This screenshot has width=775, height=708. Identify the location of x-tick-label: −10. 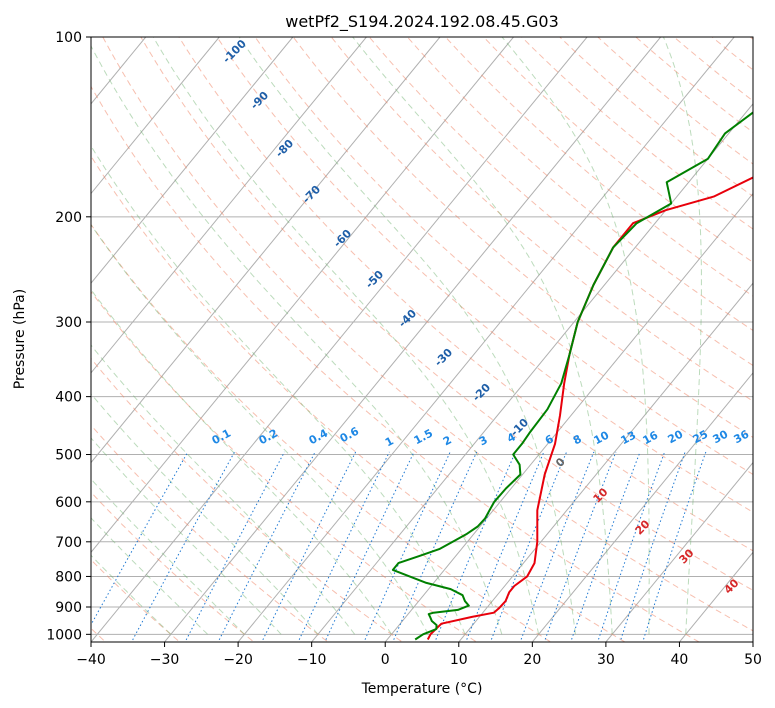
(312, 660).